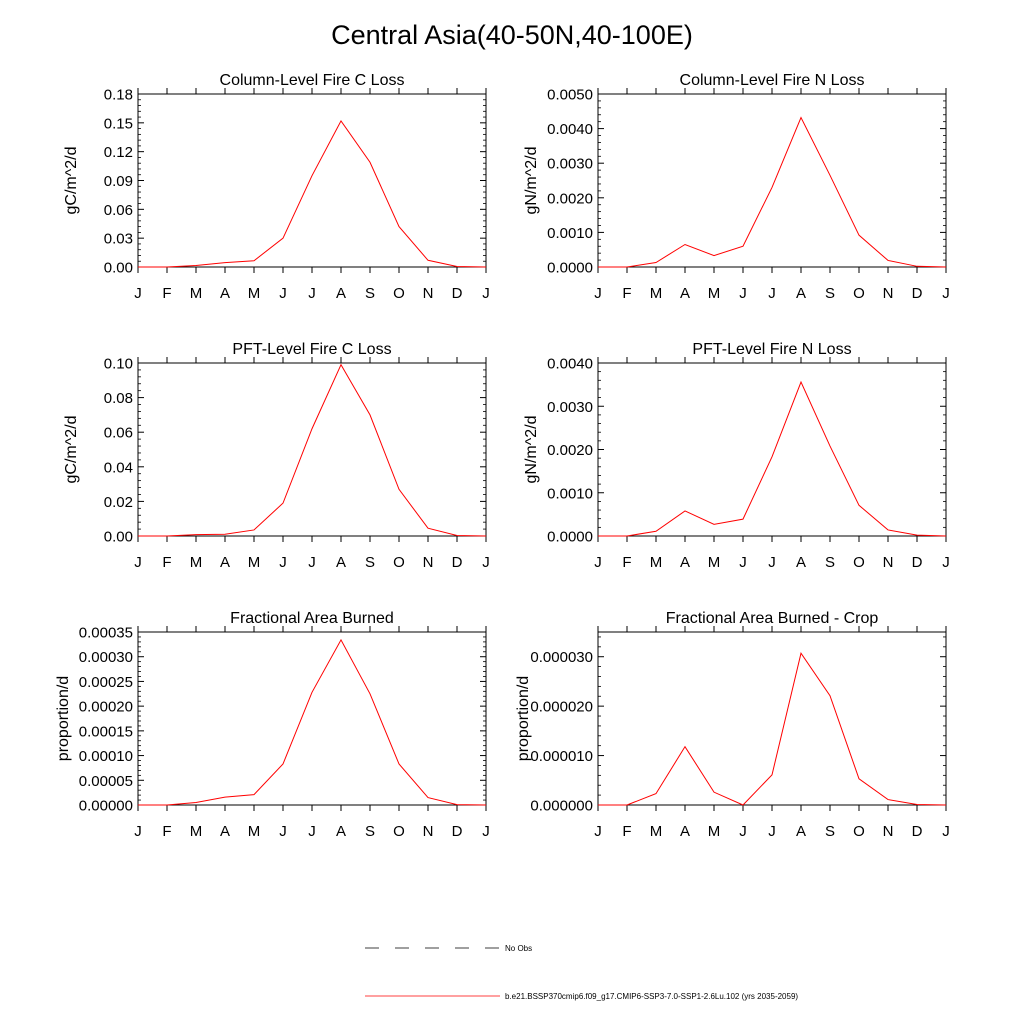 The height and width of the screenshot is (1024, 1024). Describe the element at coordinates (312, 80) in the screenshot. I see `chart-title: Column-Level Fire C Loss` at that location.